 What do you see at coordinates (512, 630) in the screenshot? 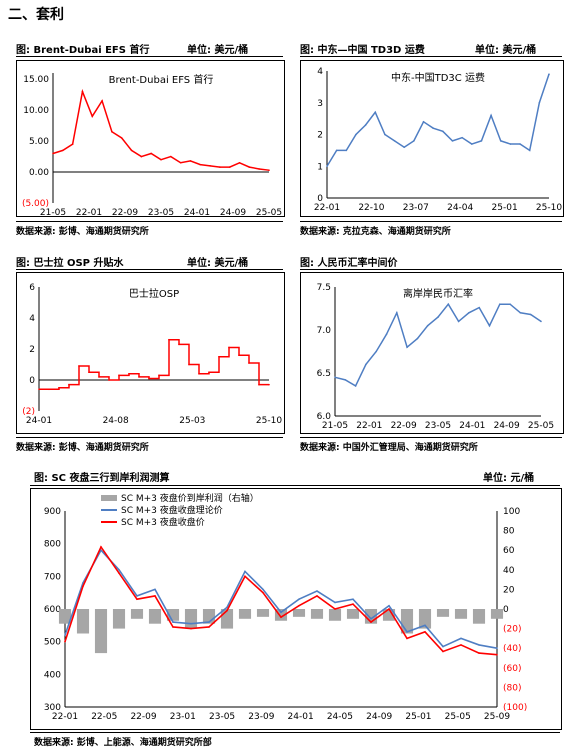
I see `right-y-tick-label: (20)` at bounding box center [512, 630].